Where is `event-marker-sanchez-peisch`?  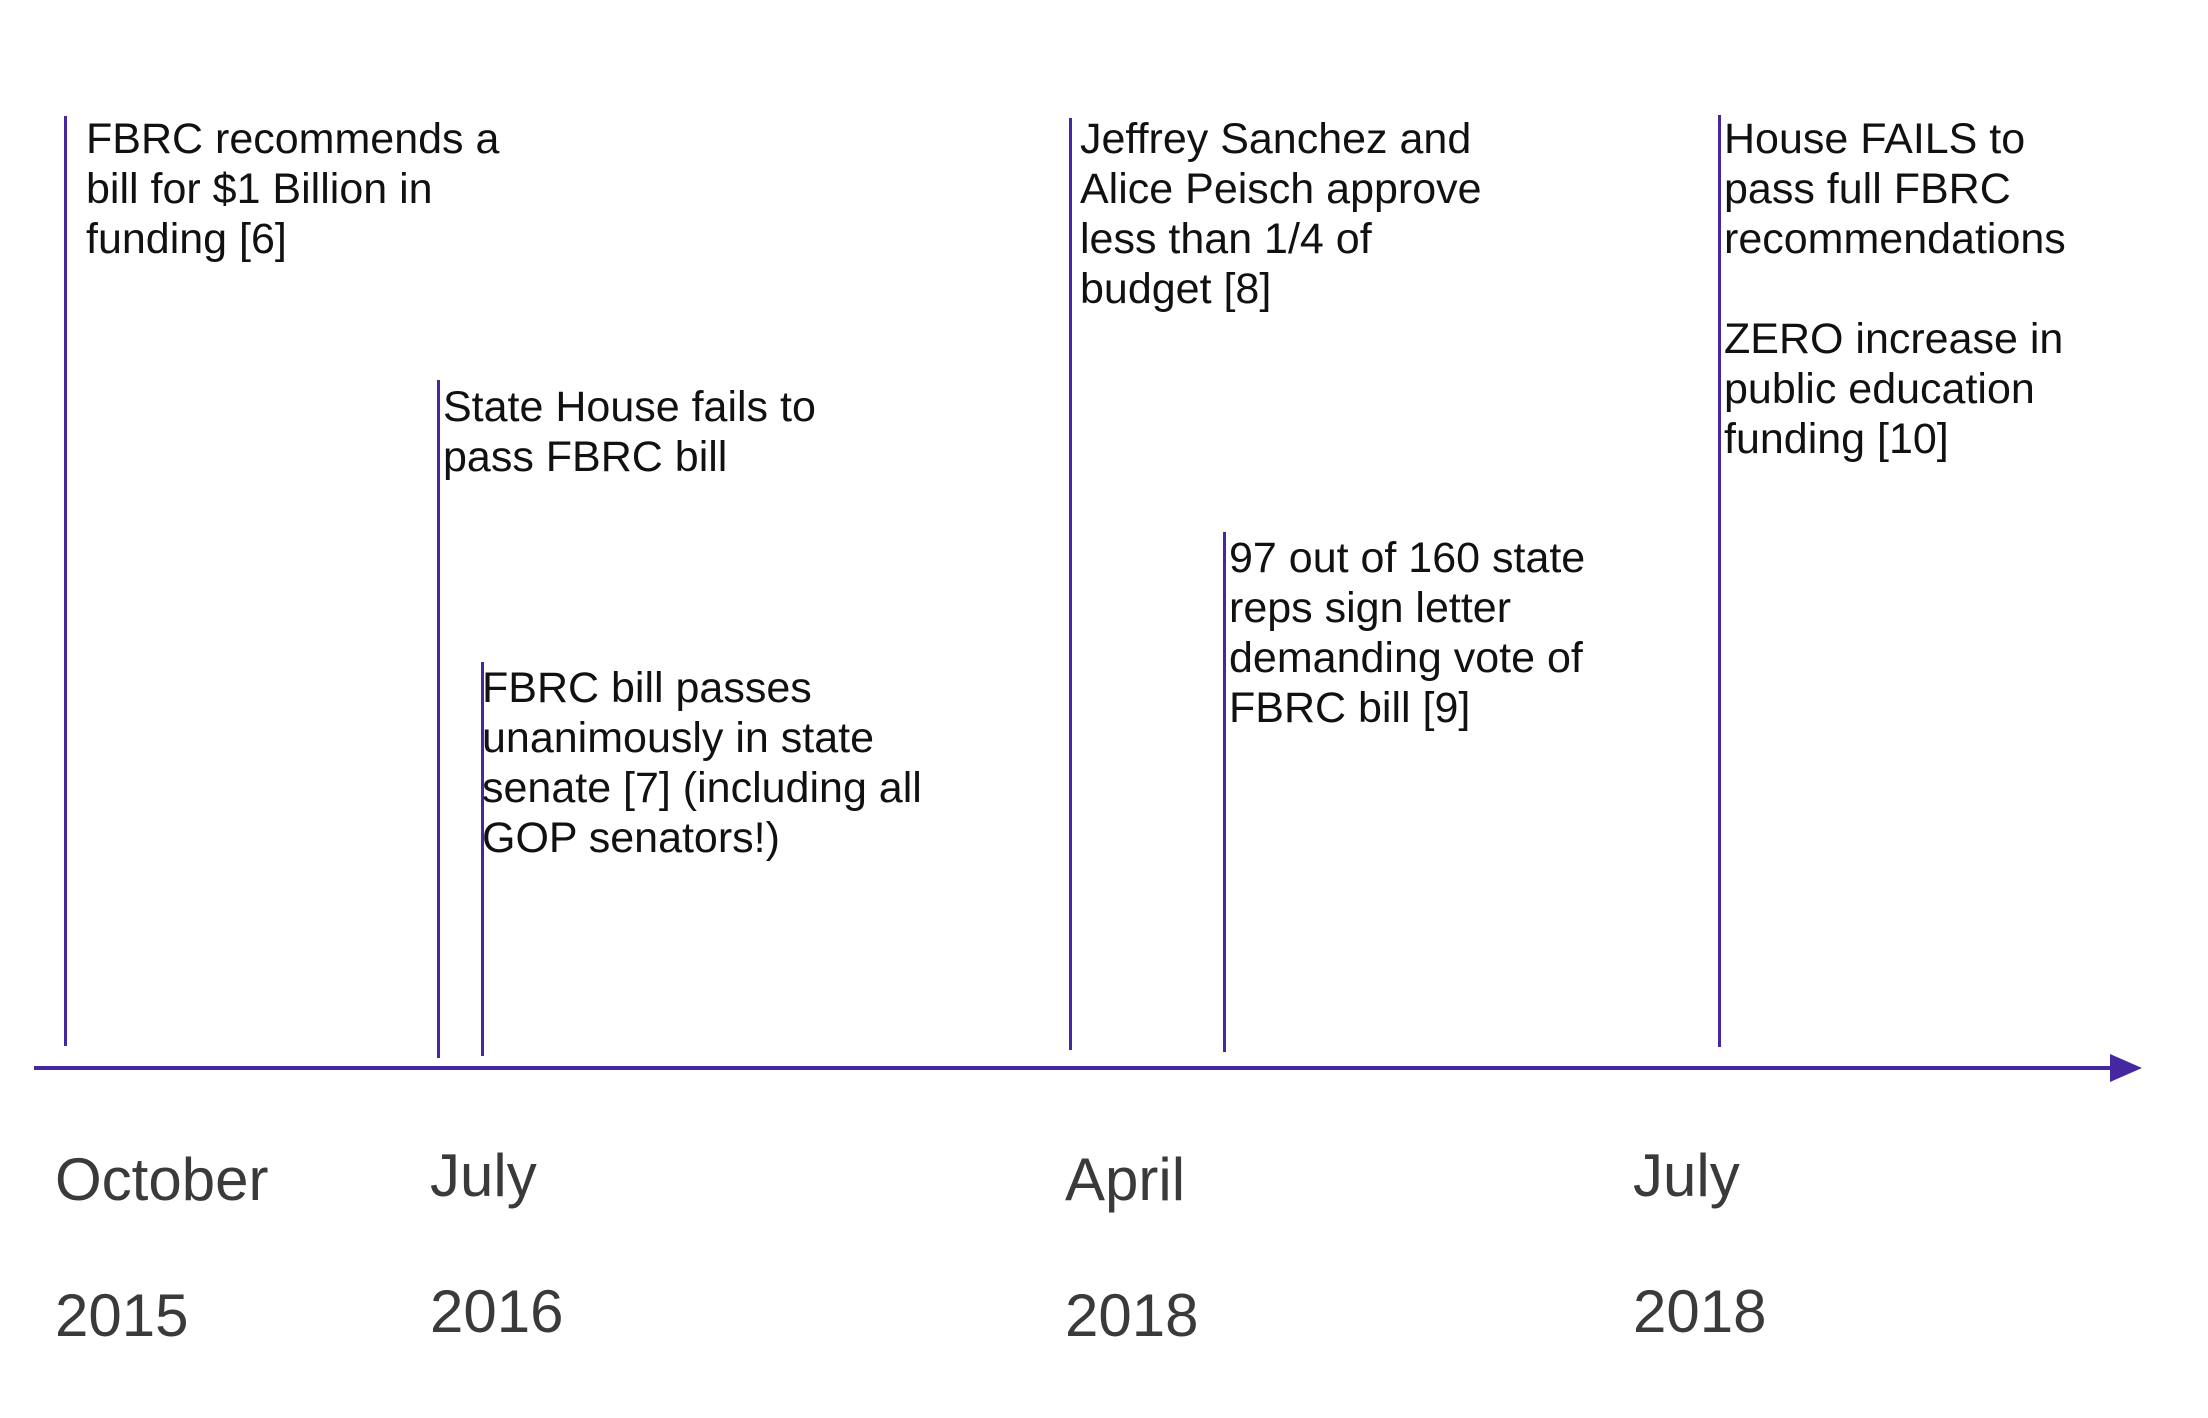
event-marker-sanchez-peisch is located at coordinates (1070, 584).